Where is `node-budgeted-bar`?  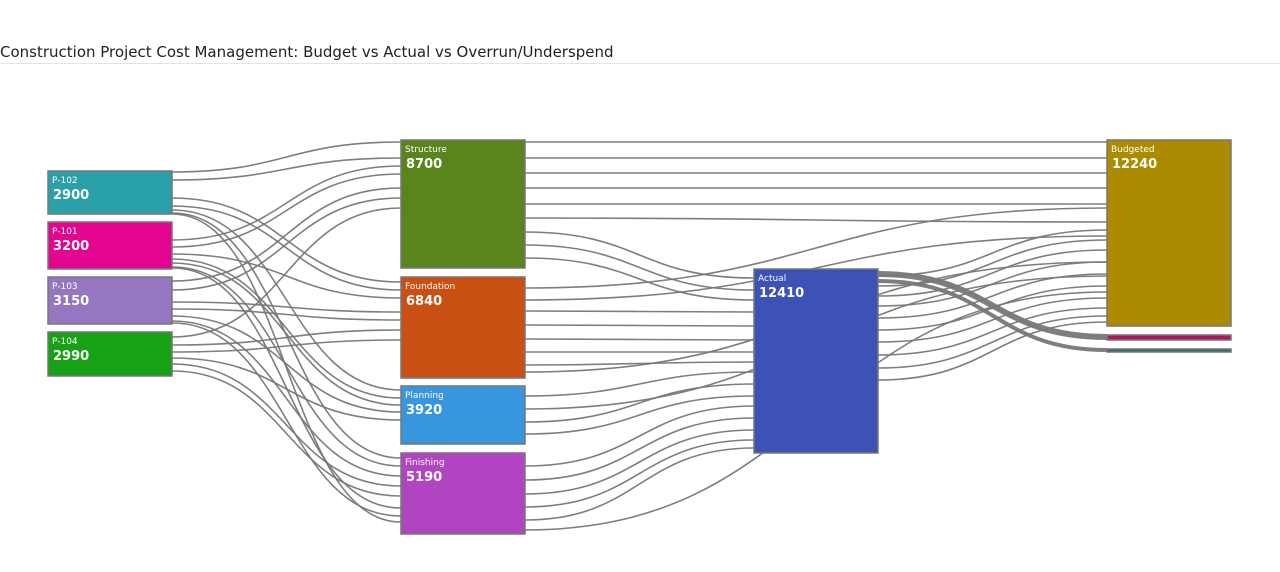
node-budgeted-bar is located at coordinates (1169, 233).